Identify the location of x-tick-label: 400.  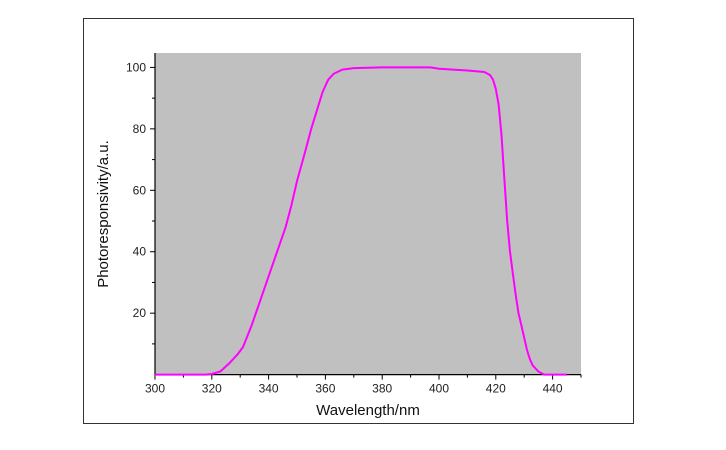
(439, 389).